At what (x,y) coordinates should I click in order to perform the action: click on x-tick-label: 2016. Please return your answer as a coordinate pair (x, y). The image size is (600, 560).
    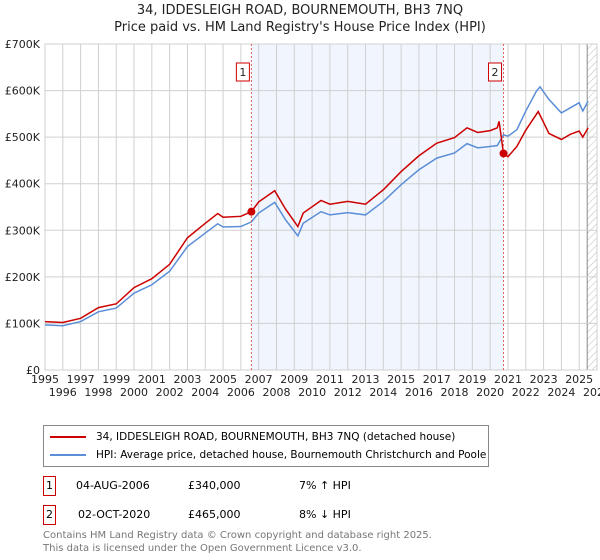
    Looking at the image, I should click on (419, 392).